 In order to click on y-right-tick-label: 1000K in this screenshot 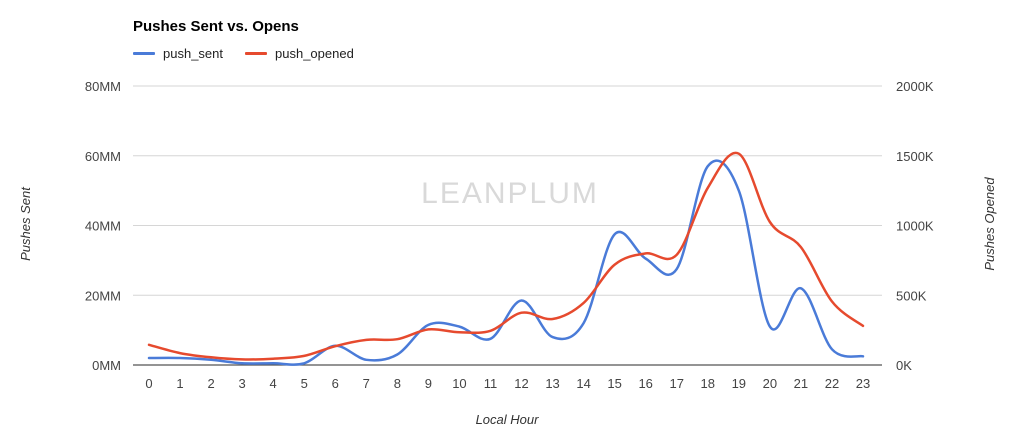, I will do `click(915, 226)`.